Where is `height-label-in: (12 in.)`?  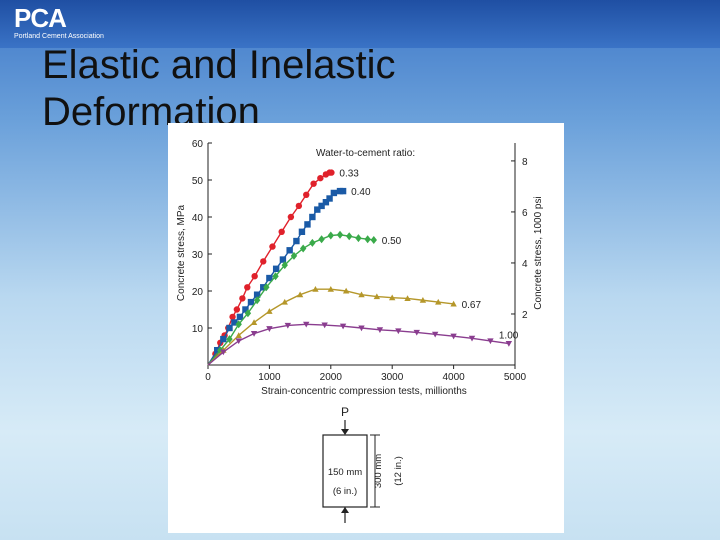
height-label-in: (12 in.) is located at coordinates (398, 471).